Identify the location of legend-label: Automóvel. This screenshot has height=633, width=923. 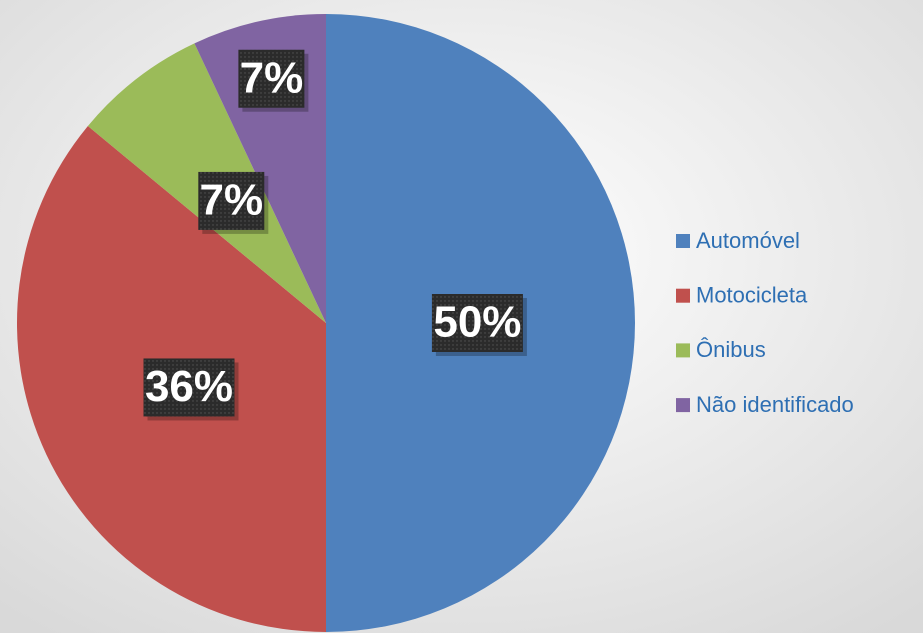
(748, 240).